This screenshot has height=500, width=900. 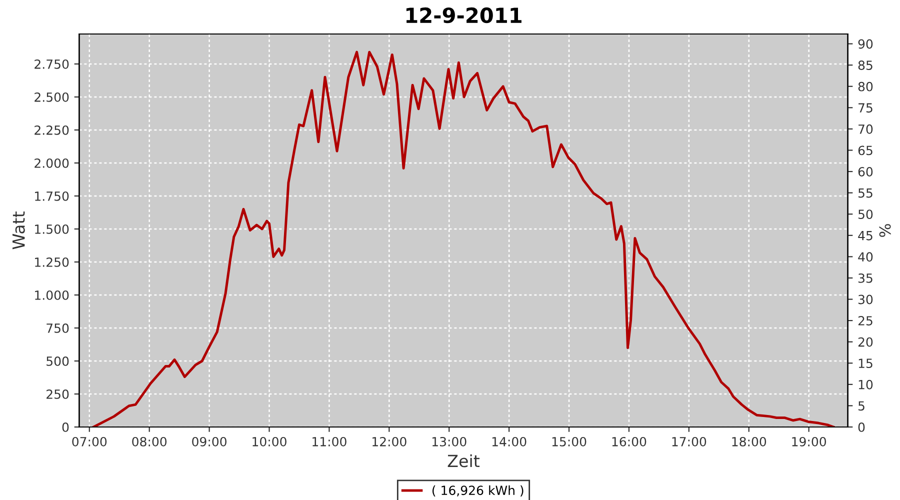 I want to click on y-tick-label: 750, so click(x=57, y=328).